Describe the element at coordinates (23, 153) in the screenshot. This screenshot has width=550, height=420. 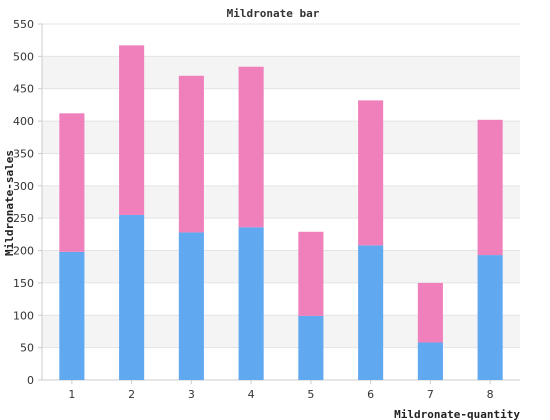
I see `y-tick-label: 350` at that location.